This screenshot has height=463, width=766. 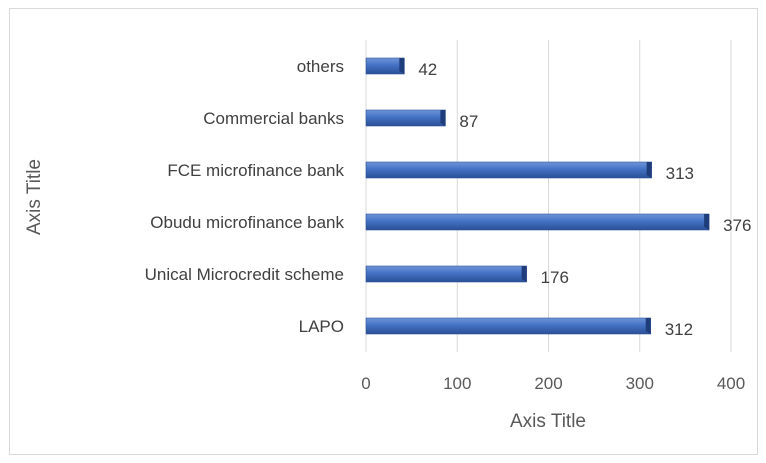 I want to click on x-tick-label: 100, so click(x=457, y=383).